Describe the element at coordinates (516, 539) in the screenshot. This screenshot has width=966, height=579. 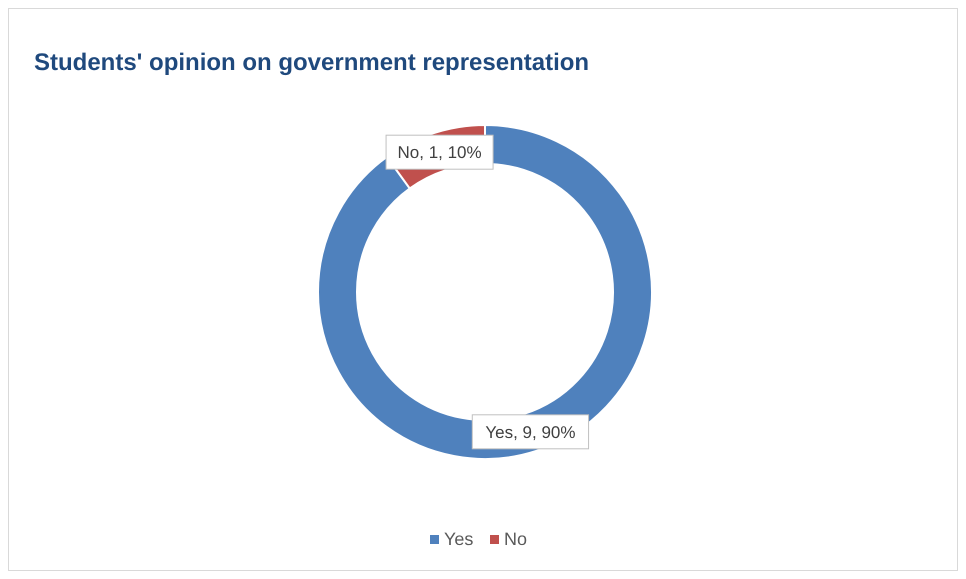
I see `legend-label: No` at that location.